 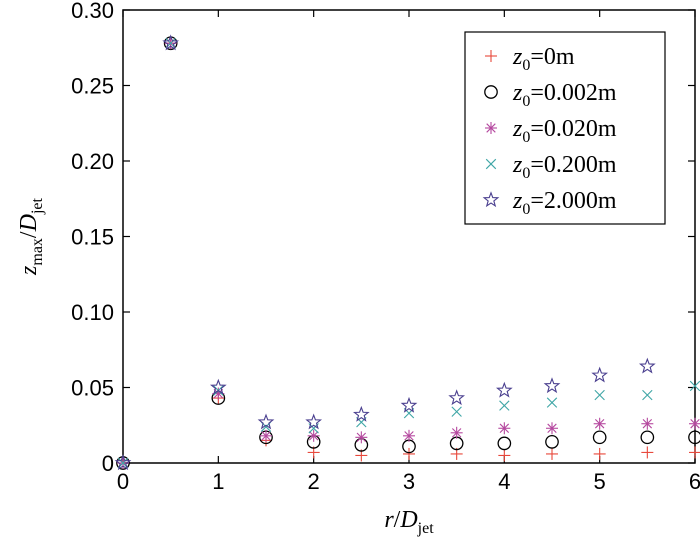 I want to click on legend-label: z0=0m, so click(x=543, y=59).